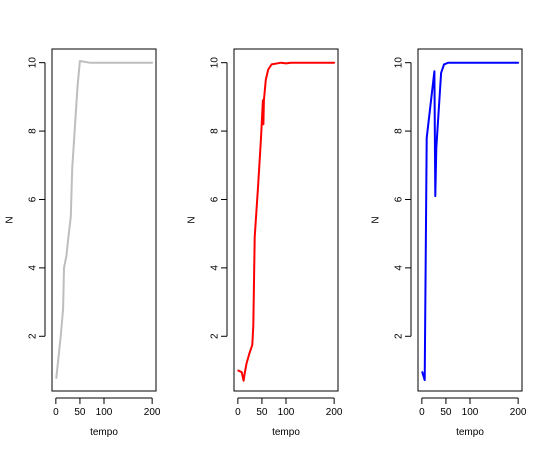 Image resolution: width=550 pixels, height=450 pixels. I want to click on panel-3-x-axis-title: tempo, so click(470, 432).